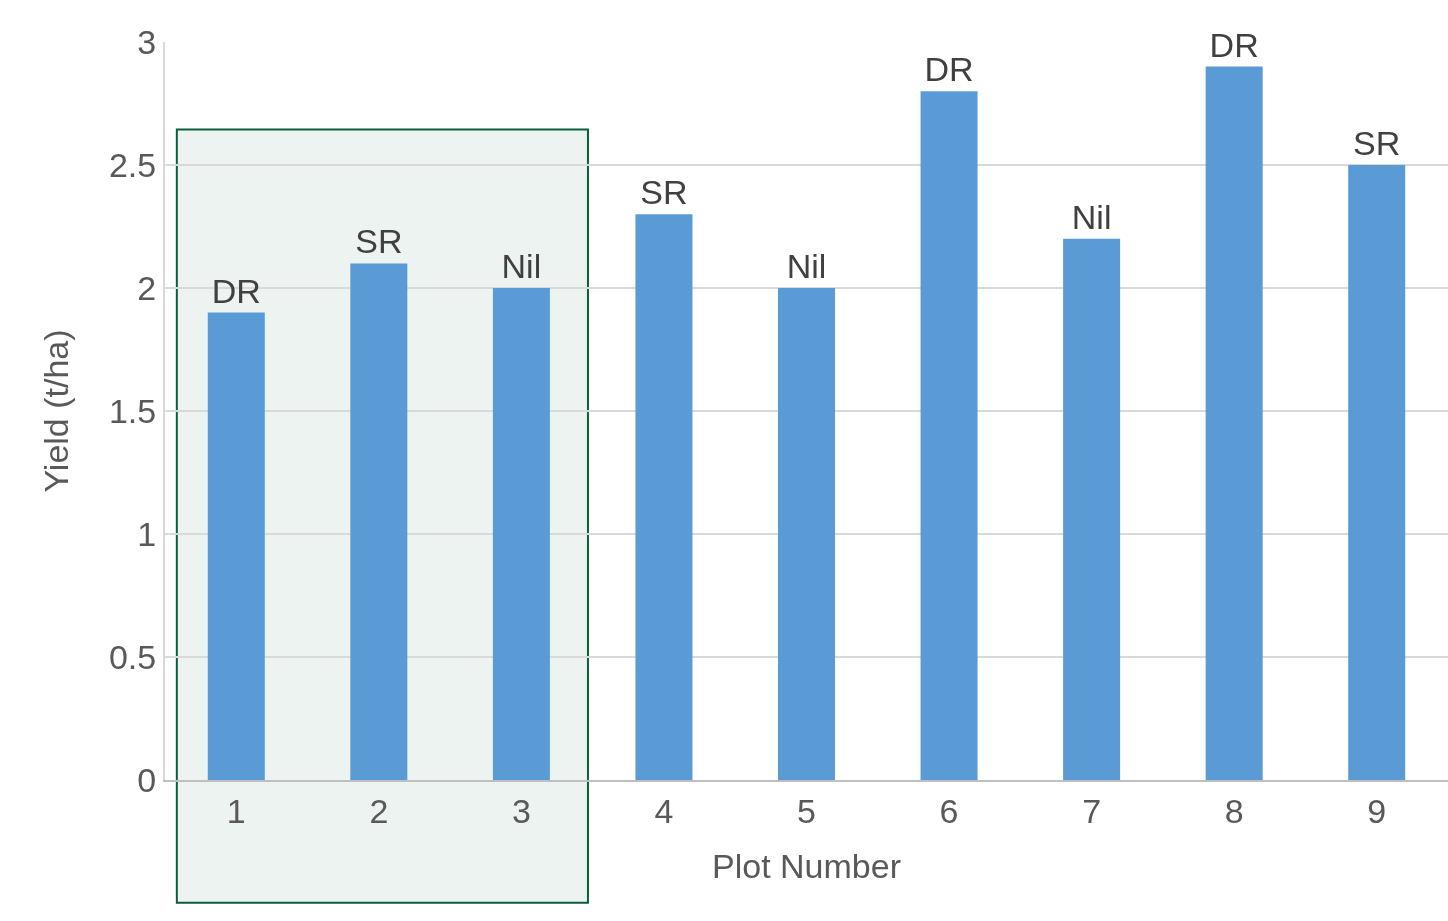 This screenshot has height=921, width=1448. Describe the element at coordinates (147, 779) in the screenshot. I see `y-tick-label: 0` at that location.